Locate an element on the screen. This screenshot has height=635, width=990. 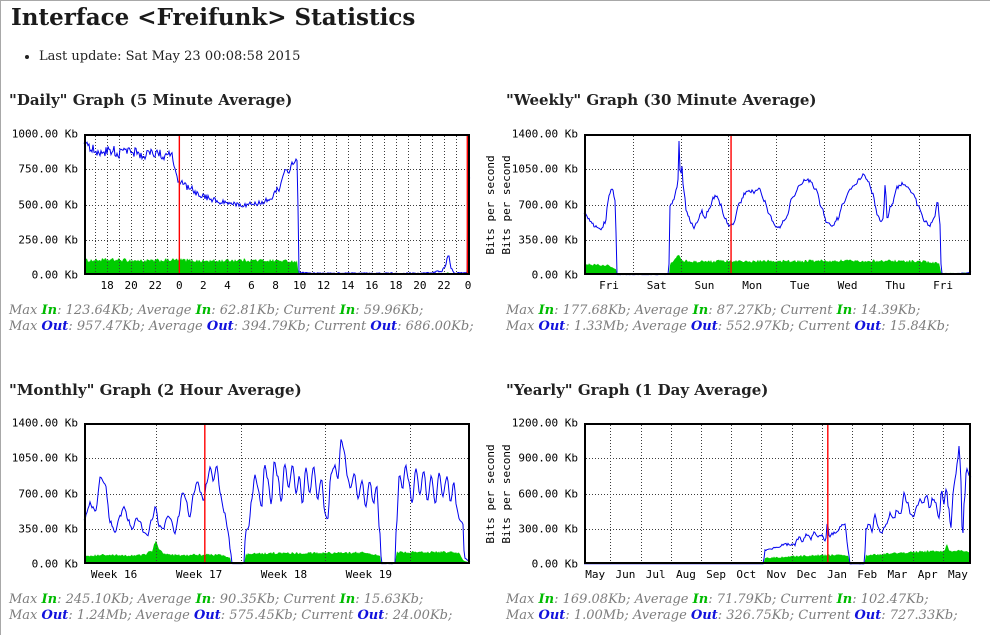
stat-text: : 245.10Kb; Average is located at coordinates (126, 599).